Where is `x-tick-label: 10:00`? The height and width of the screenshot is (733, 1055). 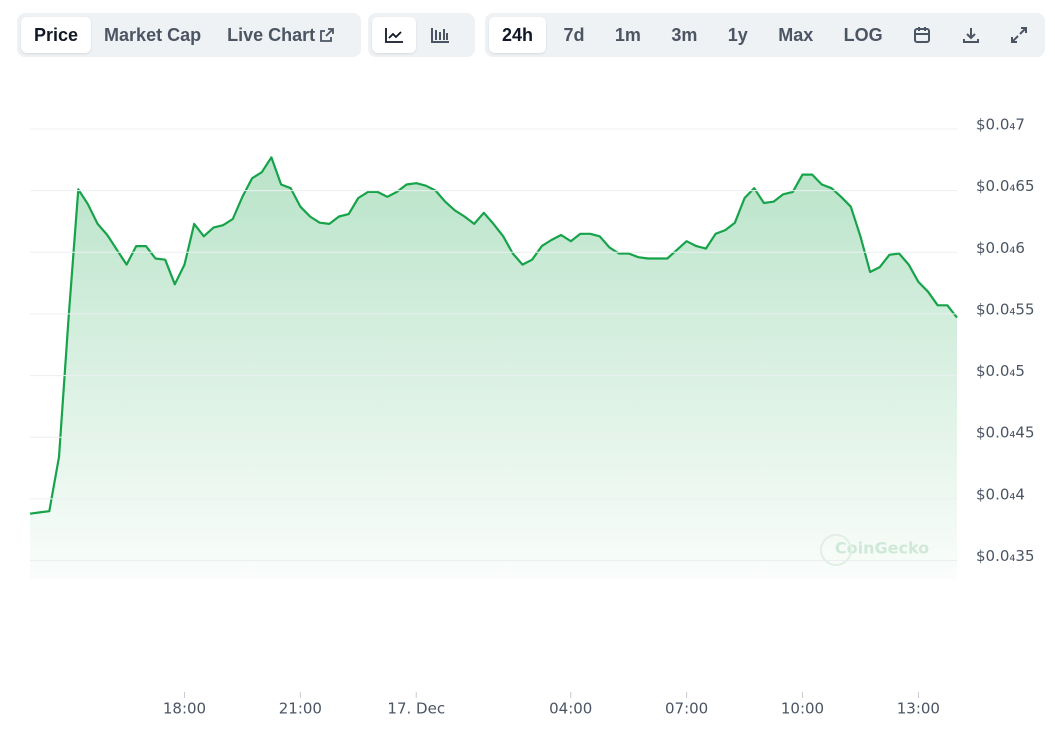 x-tick-label: 10:00 is located at coordinates (802, 709).